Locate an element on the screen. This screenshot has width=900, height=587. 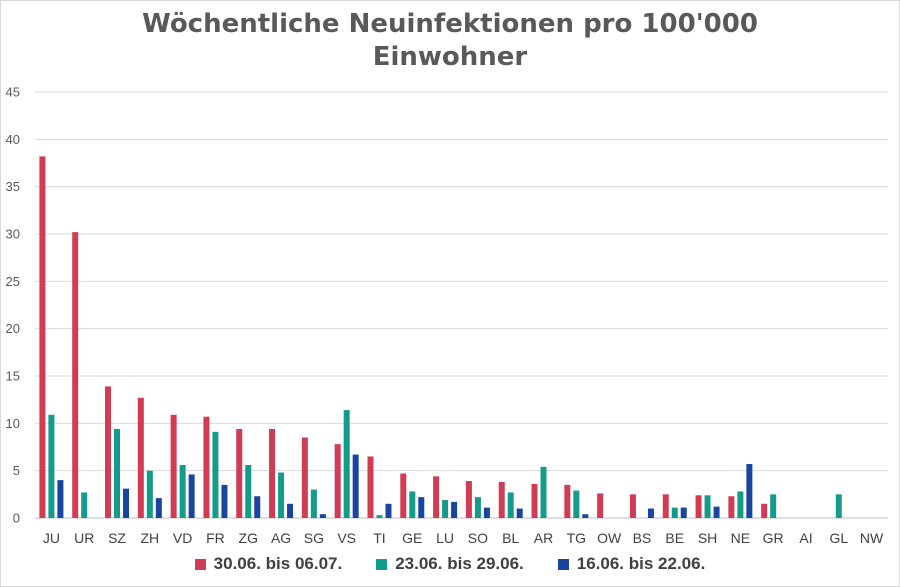
x-tick-label-sg: SG is located at coordinates (314, 538).